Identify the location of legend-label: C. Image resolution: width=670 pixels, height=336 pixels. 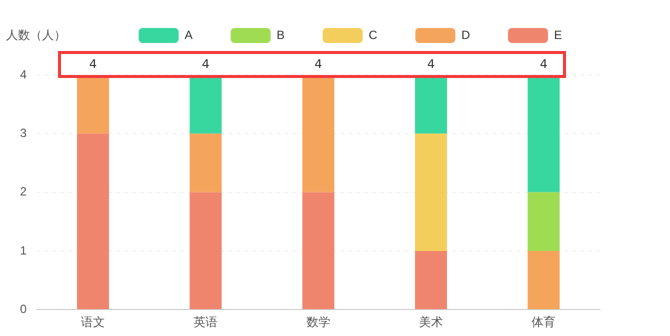
(373, 35).